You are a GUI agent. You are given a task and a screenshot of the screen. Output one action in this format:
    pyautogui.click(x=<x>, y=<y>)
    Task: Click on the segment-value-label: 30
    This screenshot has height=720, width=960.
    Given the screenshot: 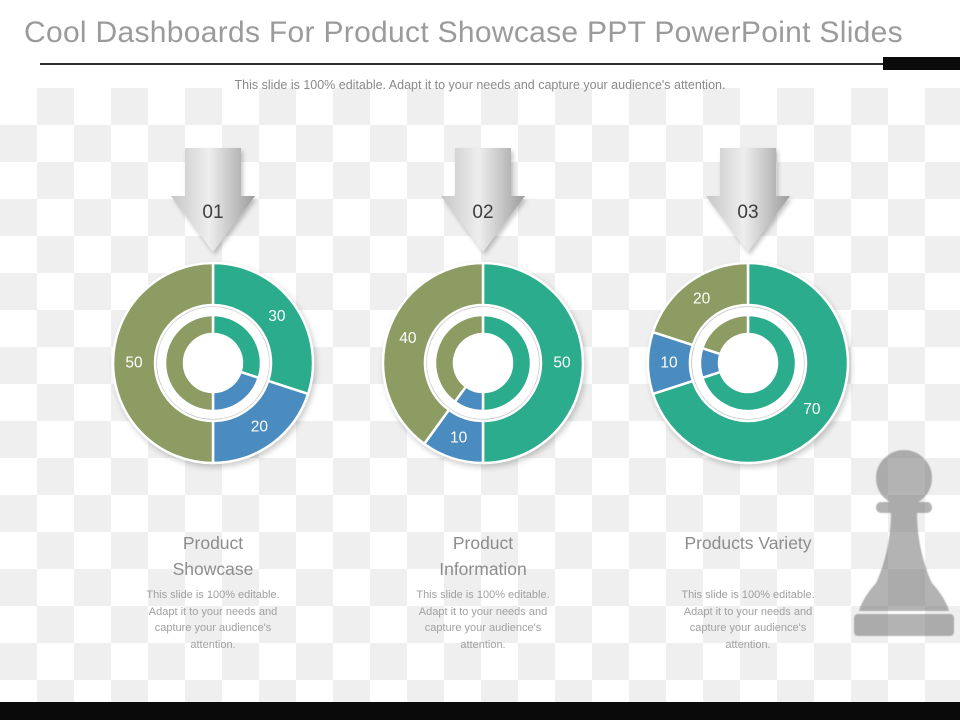 What is the action you would take?
    pyautogui.click(x=277, y=316)
    